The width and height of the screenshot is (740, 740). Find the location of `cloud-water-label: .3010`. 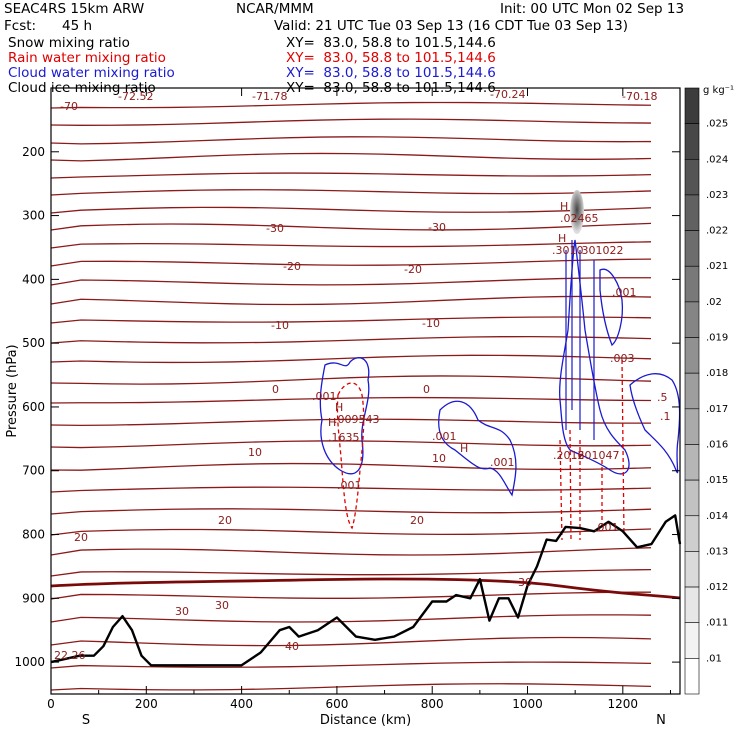

cloud-water-label: .3010 is located at coordinates (568, 250).